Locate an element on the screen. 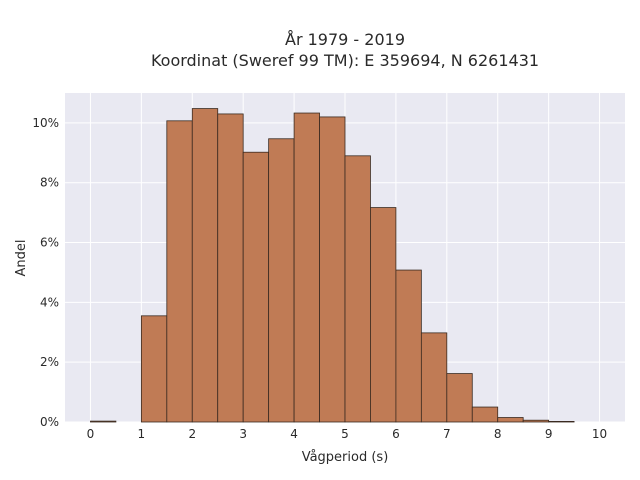  x-tick-label: 10 is located at coordinates (599, 434).